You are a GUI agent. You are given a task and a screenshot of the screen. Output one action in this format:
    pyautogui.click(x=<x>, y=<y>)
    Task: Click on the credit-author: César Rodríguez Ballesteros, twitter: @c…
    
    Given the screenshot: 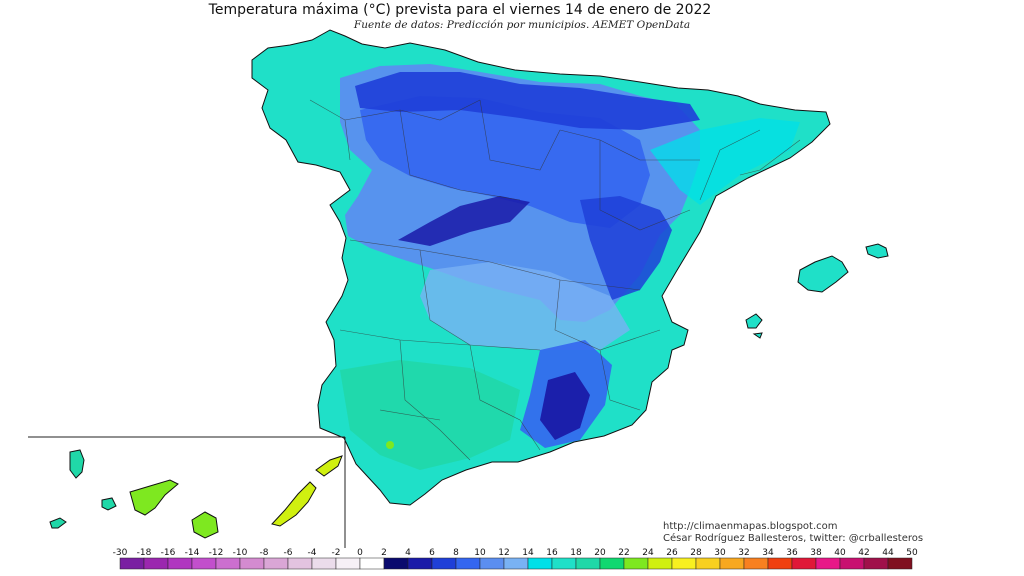 What is the action you would take?
    pyautogui.click(x=793, y=538)
    